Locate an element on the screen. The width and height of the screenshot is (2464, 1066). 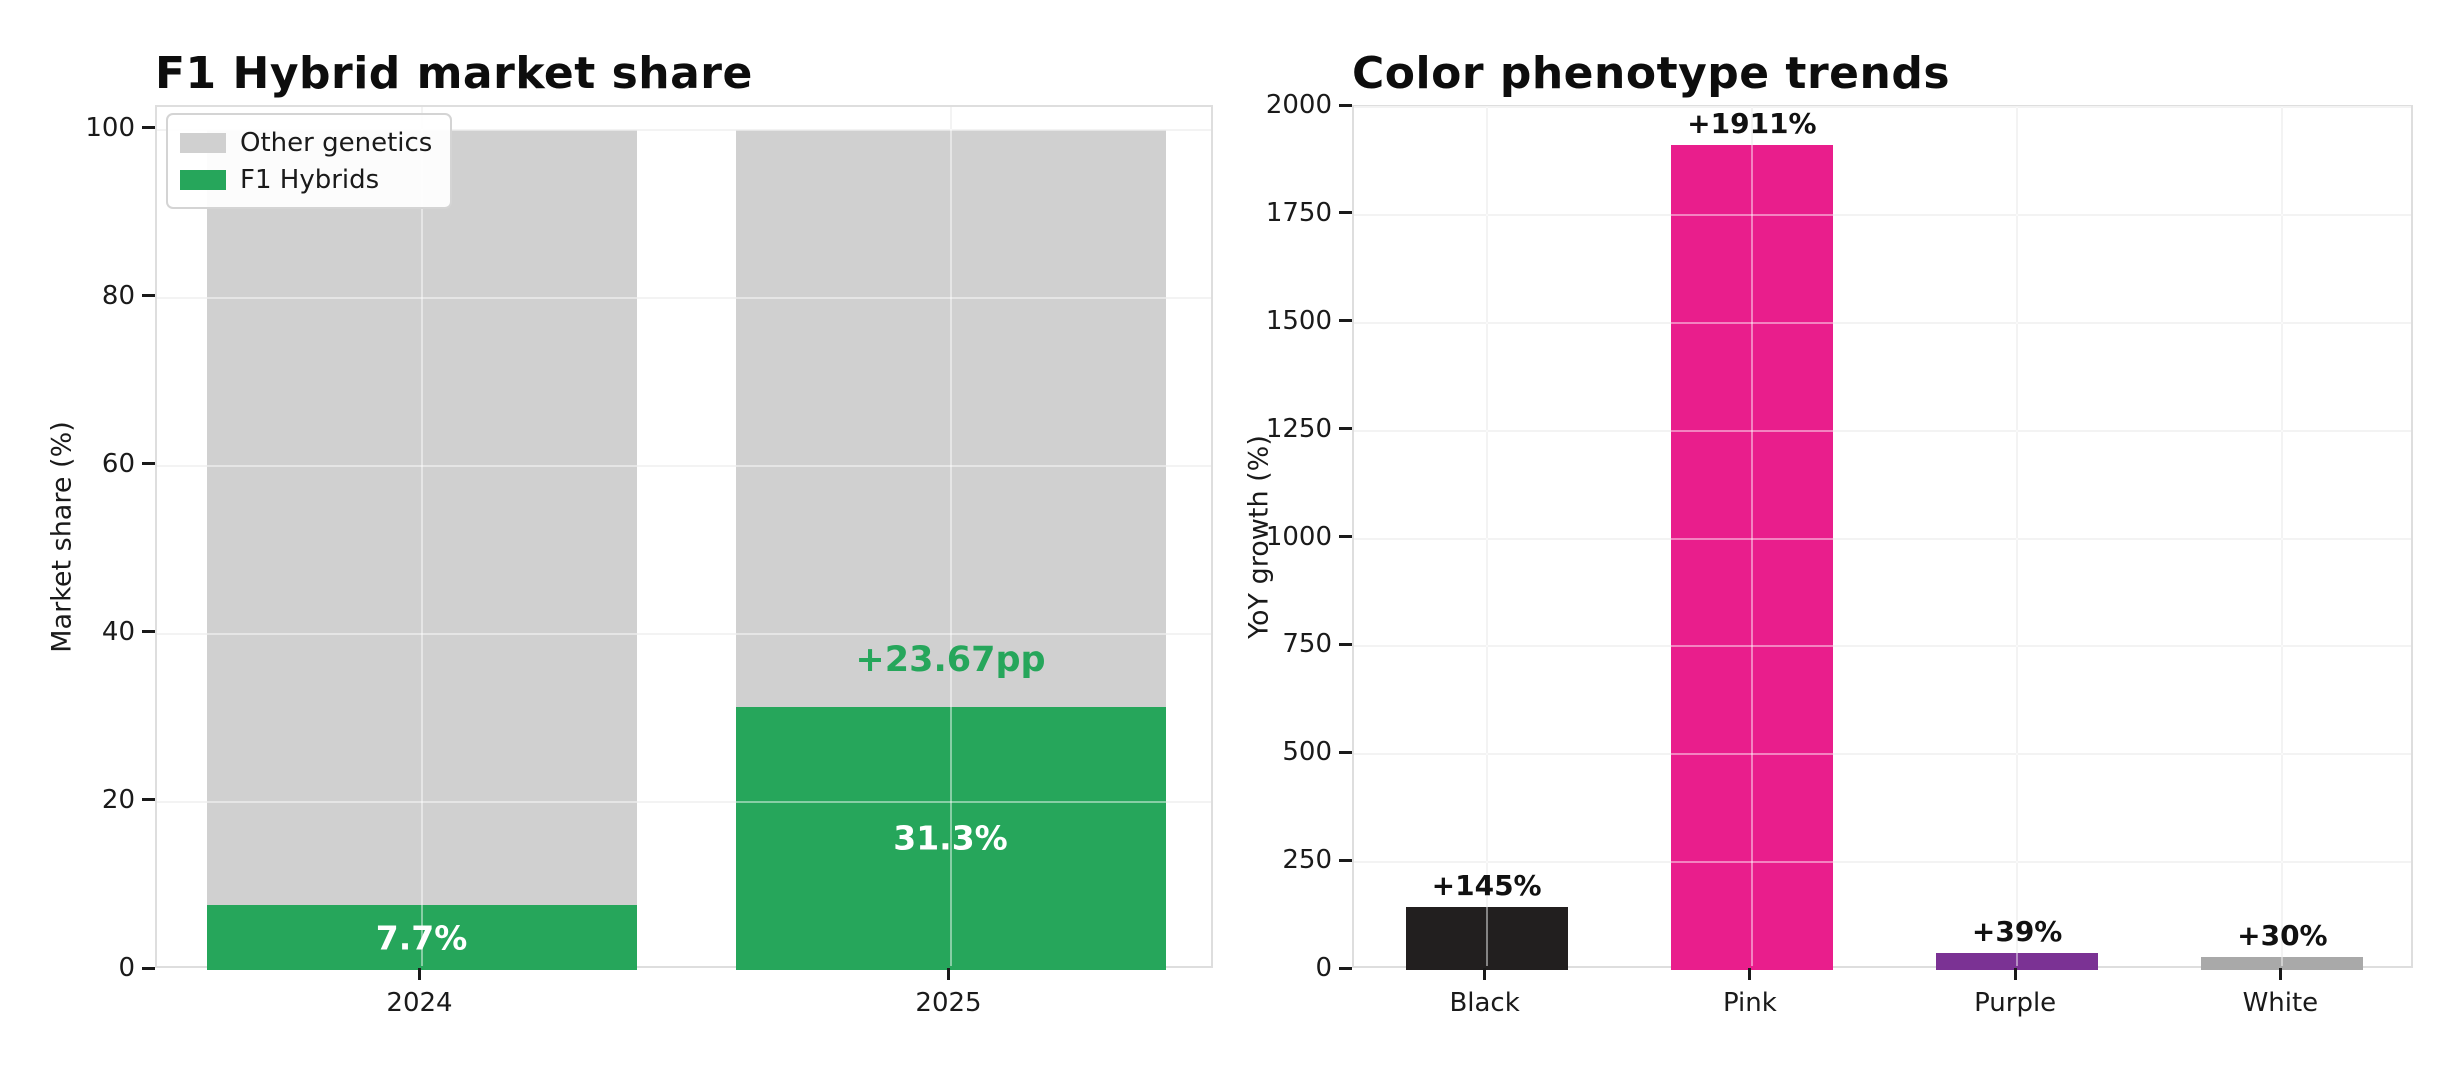
bar-2025-f1-hybrids is located at coordinates (950, 838).